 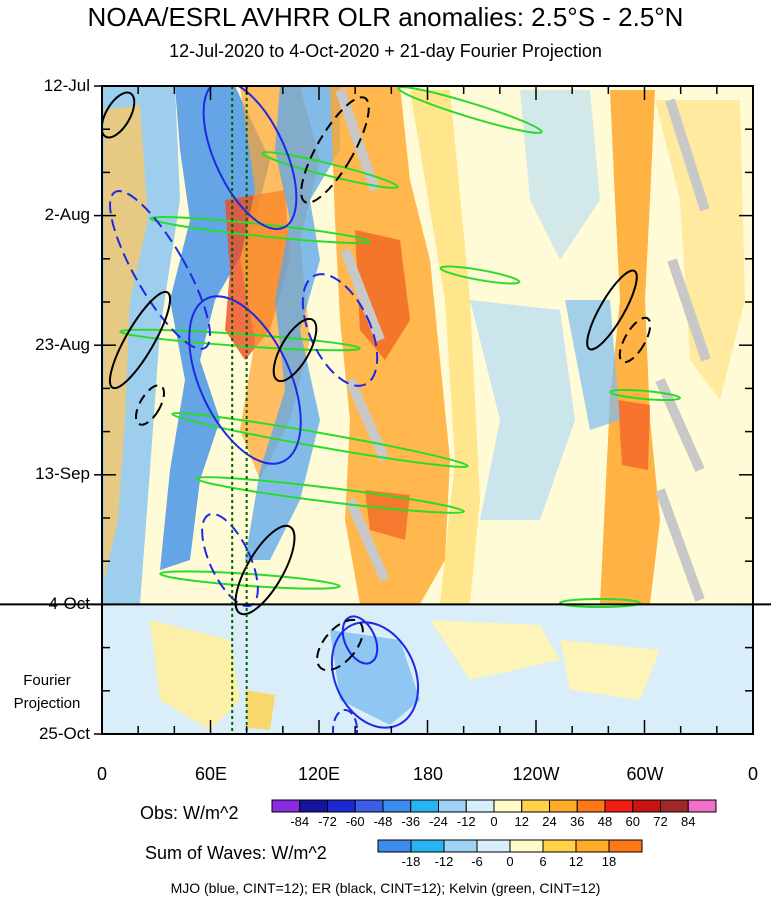 What do you see at coordinates (645, 774) in the screenshot?
I see `x-tick-label: 60W` at bounding box center [645, 774].